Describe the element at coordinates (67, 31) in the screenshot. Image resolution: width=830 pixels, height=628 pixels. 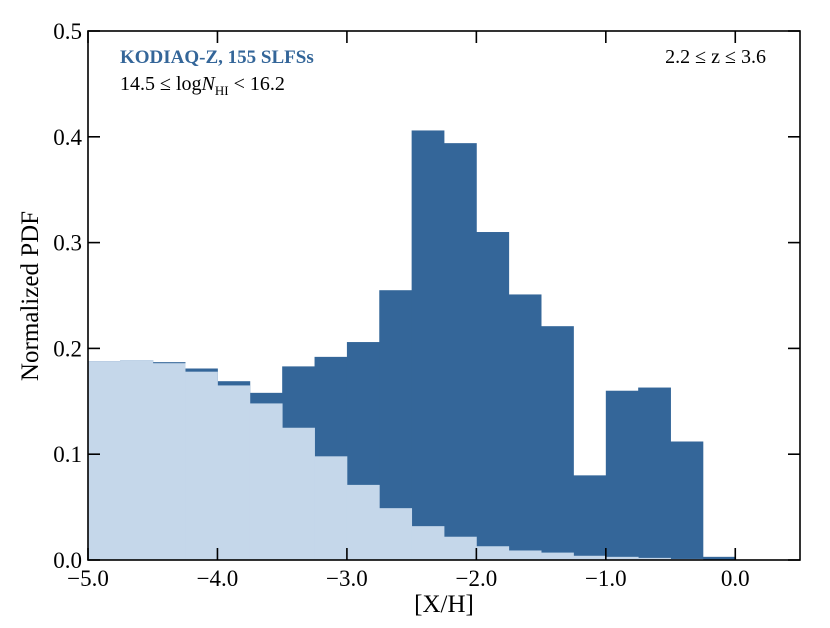
I see `y-tick-label: 0.5` at that location.